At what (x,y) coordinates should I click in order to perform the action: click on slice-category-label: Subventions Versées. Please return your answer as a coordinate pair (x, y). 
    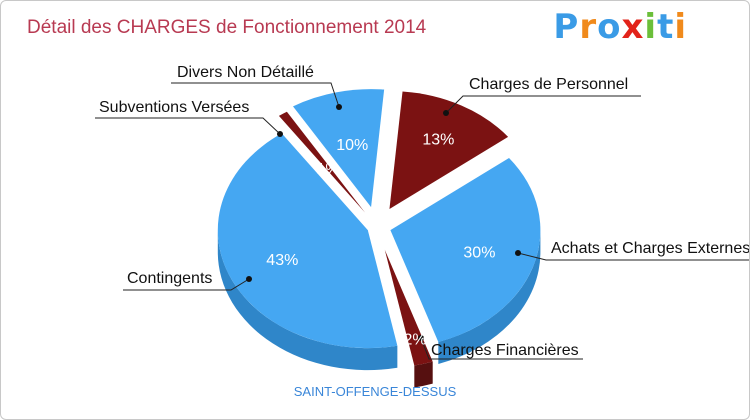
    Looking at the image, I should click on (174, 107).